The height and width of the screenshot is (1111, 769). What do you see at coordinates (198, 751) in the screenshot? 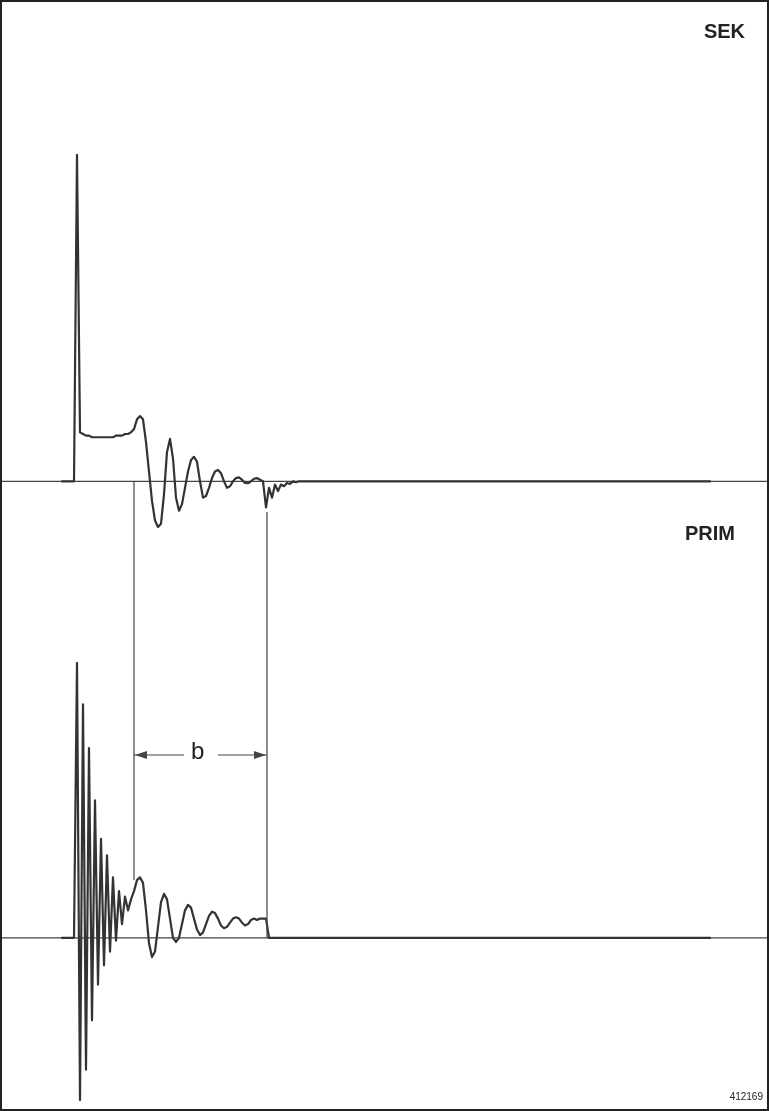
I see `annotation: b` at bounding box center [198, 751].